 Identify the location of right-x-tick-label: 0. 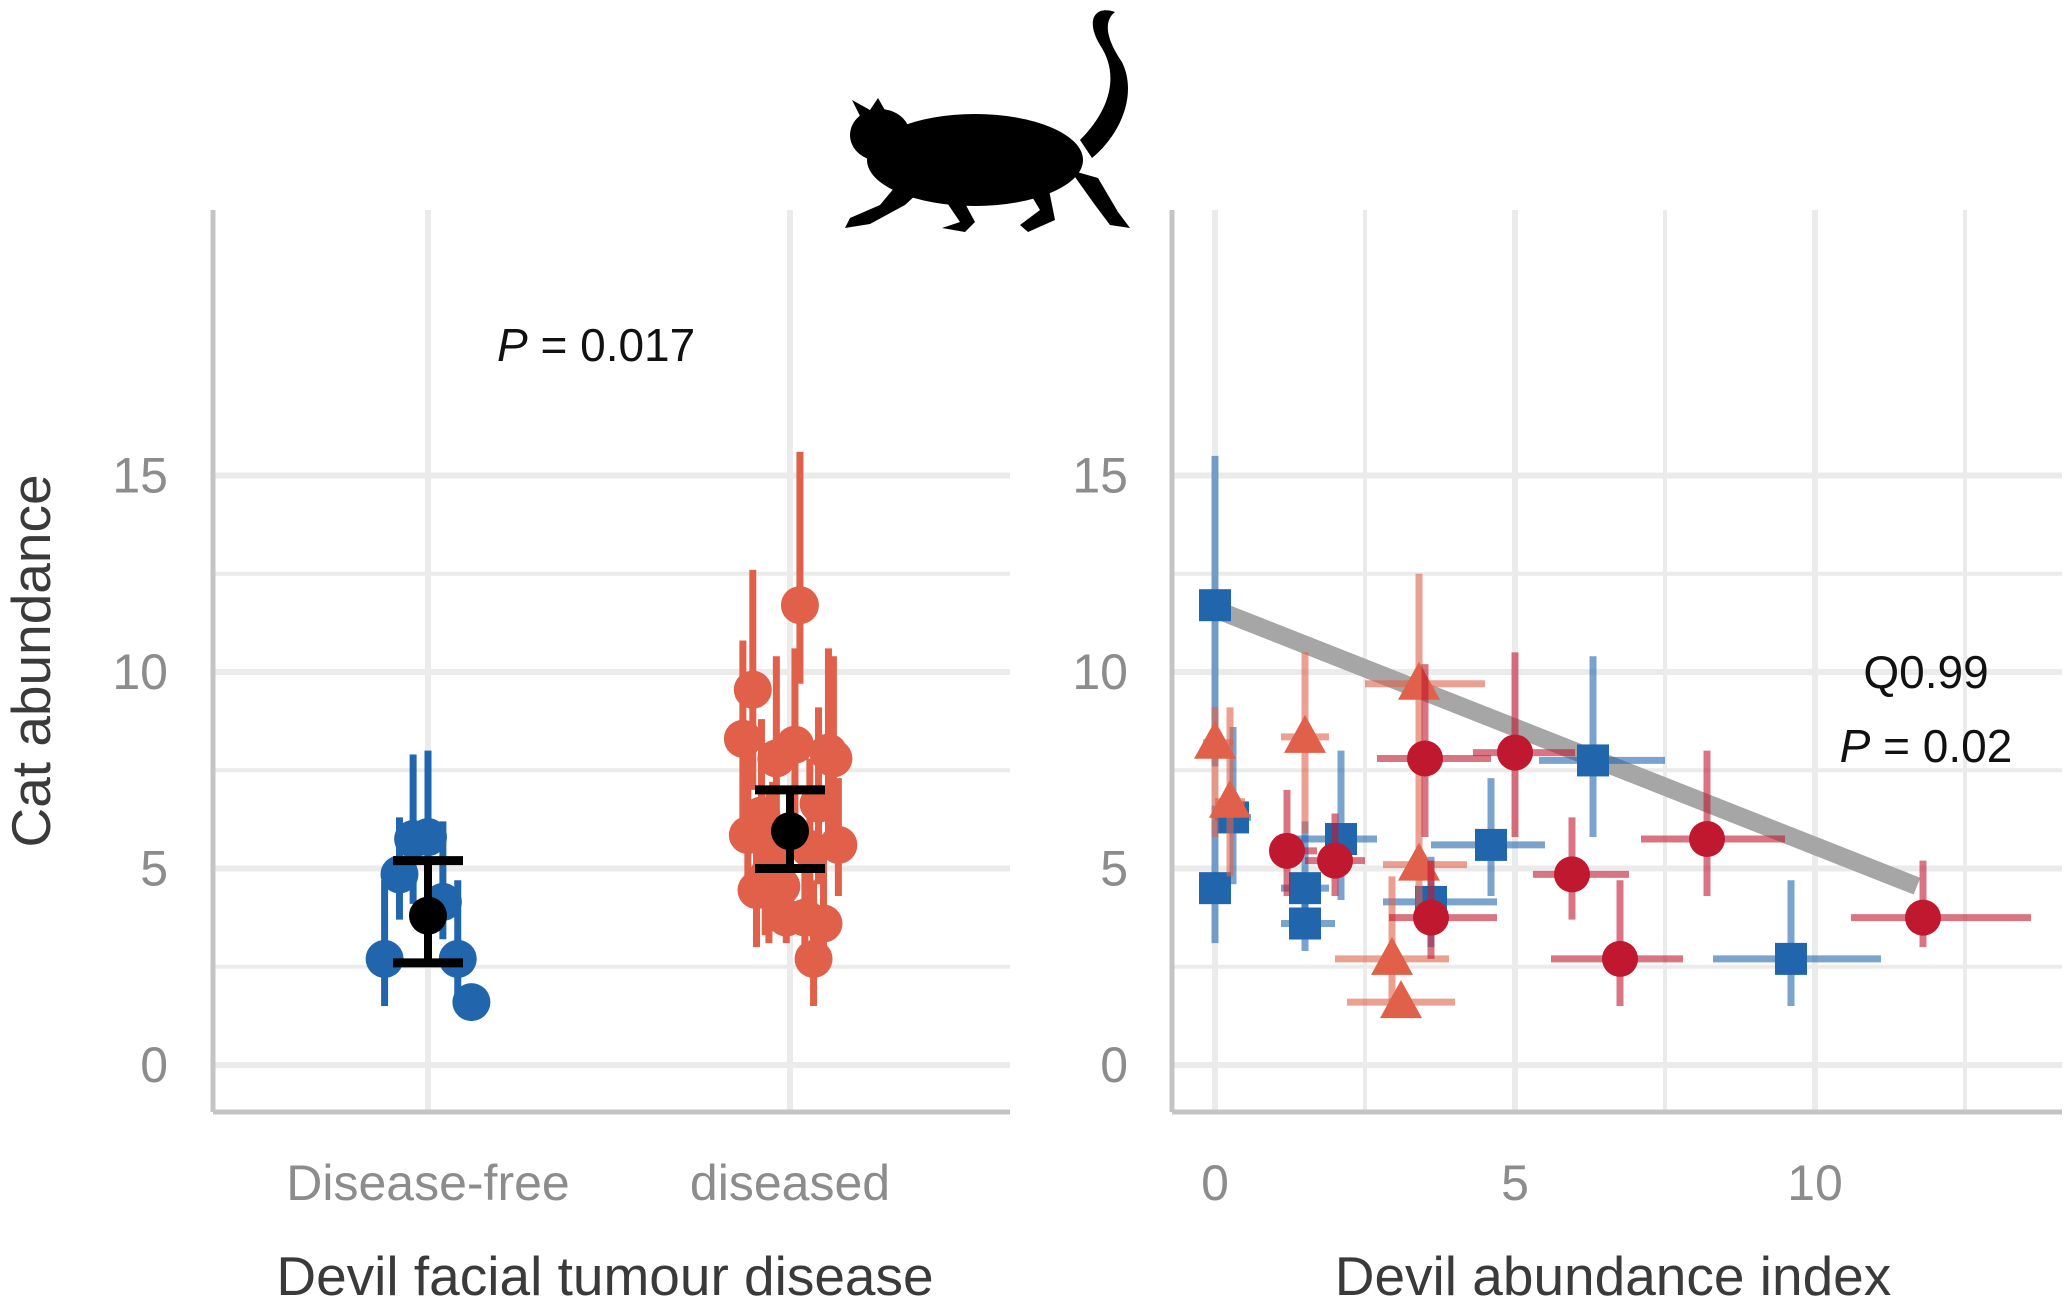
(1215, 1183).